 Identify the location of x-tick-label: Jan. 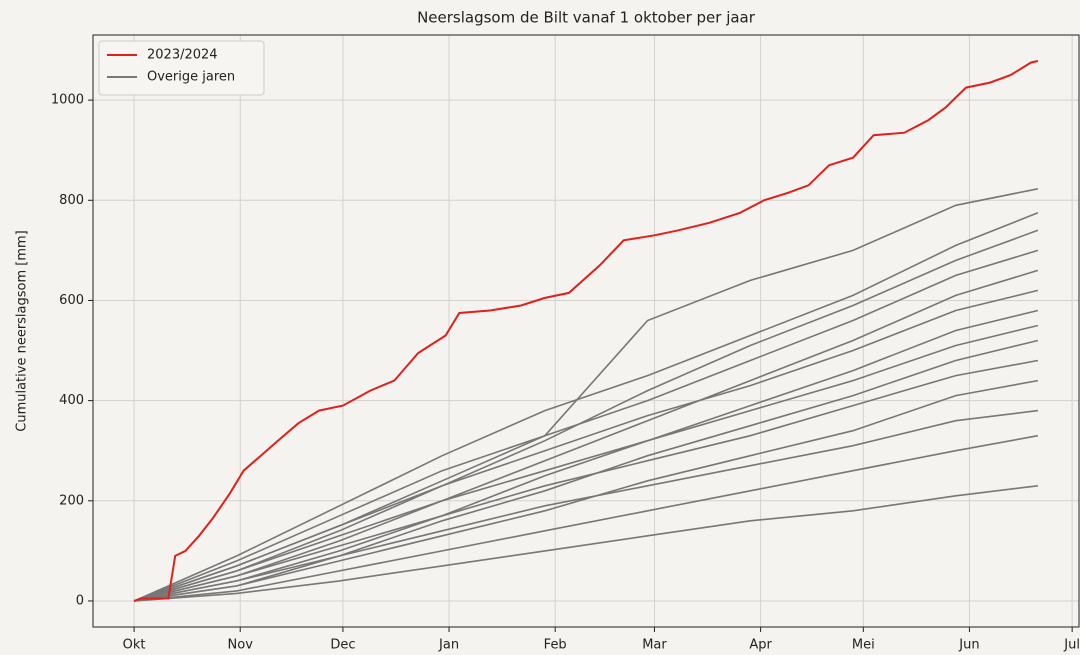
(448, 645).